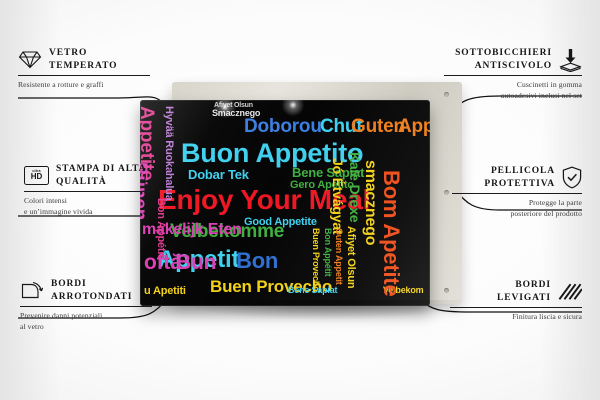 This screenshot has width=600, height=400. Describe the element at coordinates (92, 290) in the screenshot. I see `callout-title: BORDI ARROTONDATI` at that location.